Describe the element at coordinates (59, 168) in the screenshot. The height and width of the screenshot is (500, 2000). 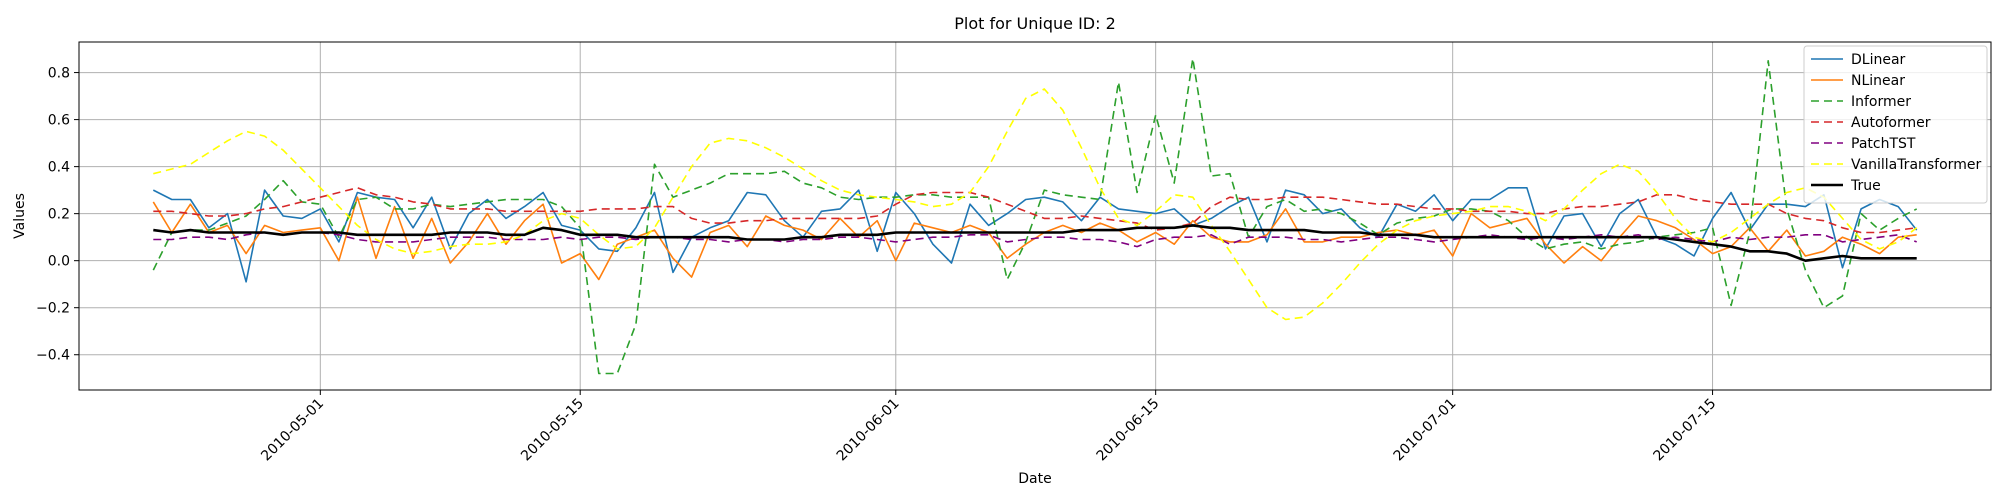
I see `y-tick-label: 0.4` at that location.